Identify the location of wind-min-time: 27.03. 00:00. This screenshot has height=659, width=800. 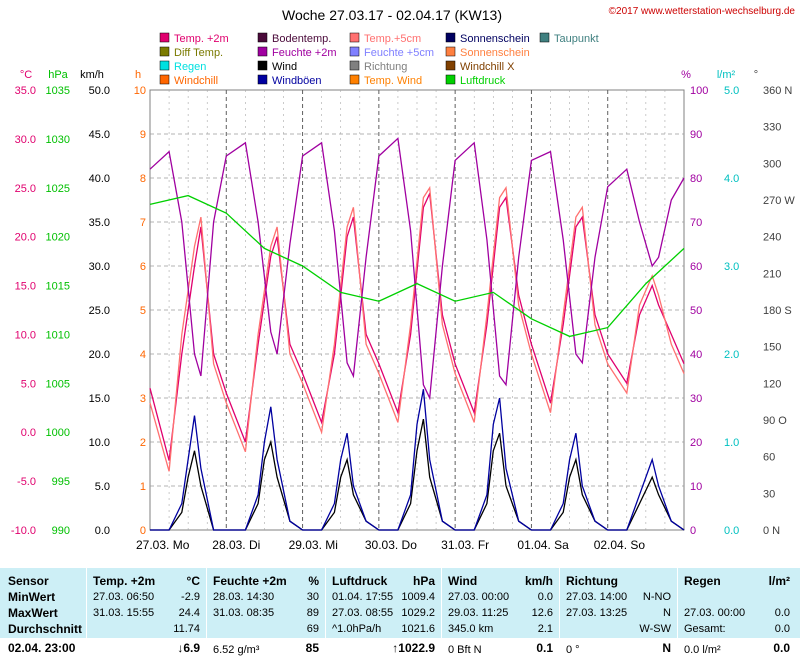
(479, 597).